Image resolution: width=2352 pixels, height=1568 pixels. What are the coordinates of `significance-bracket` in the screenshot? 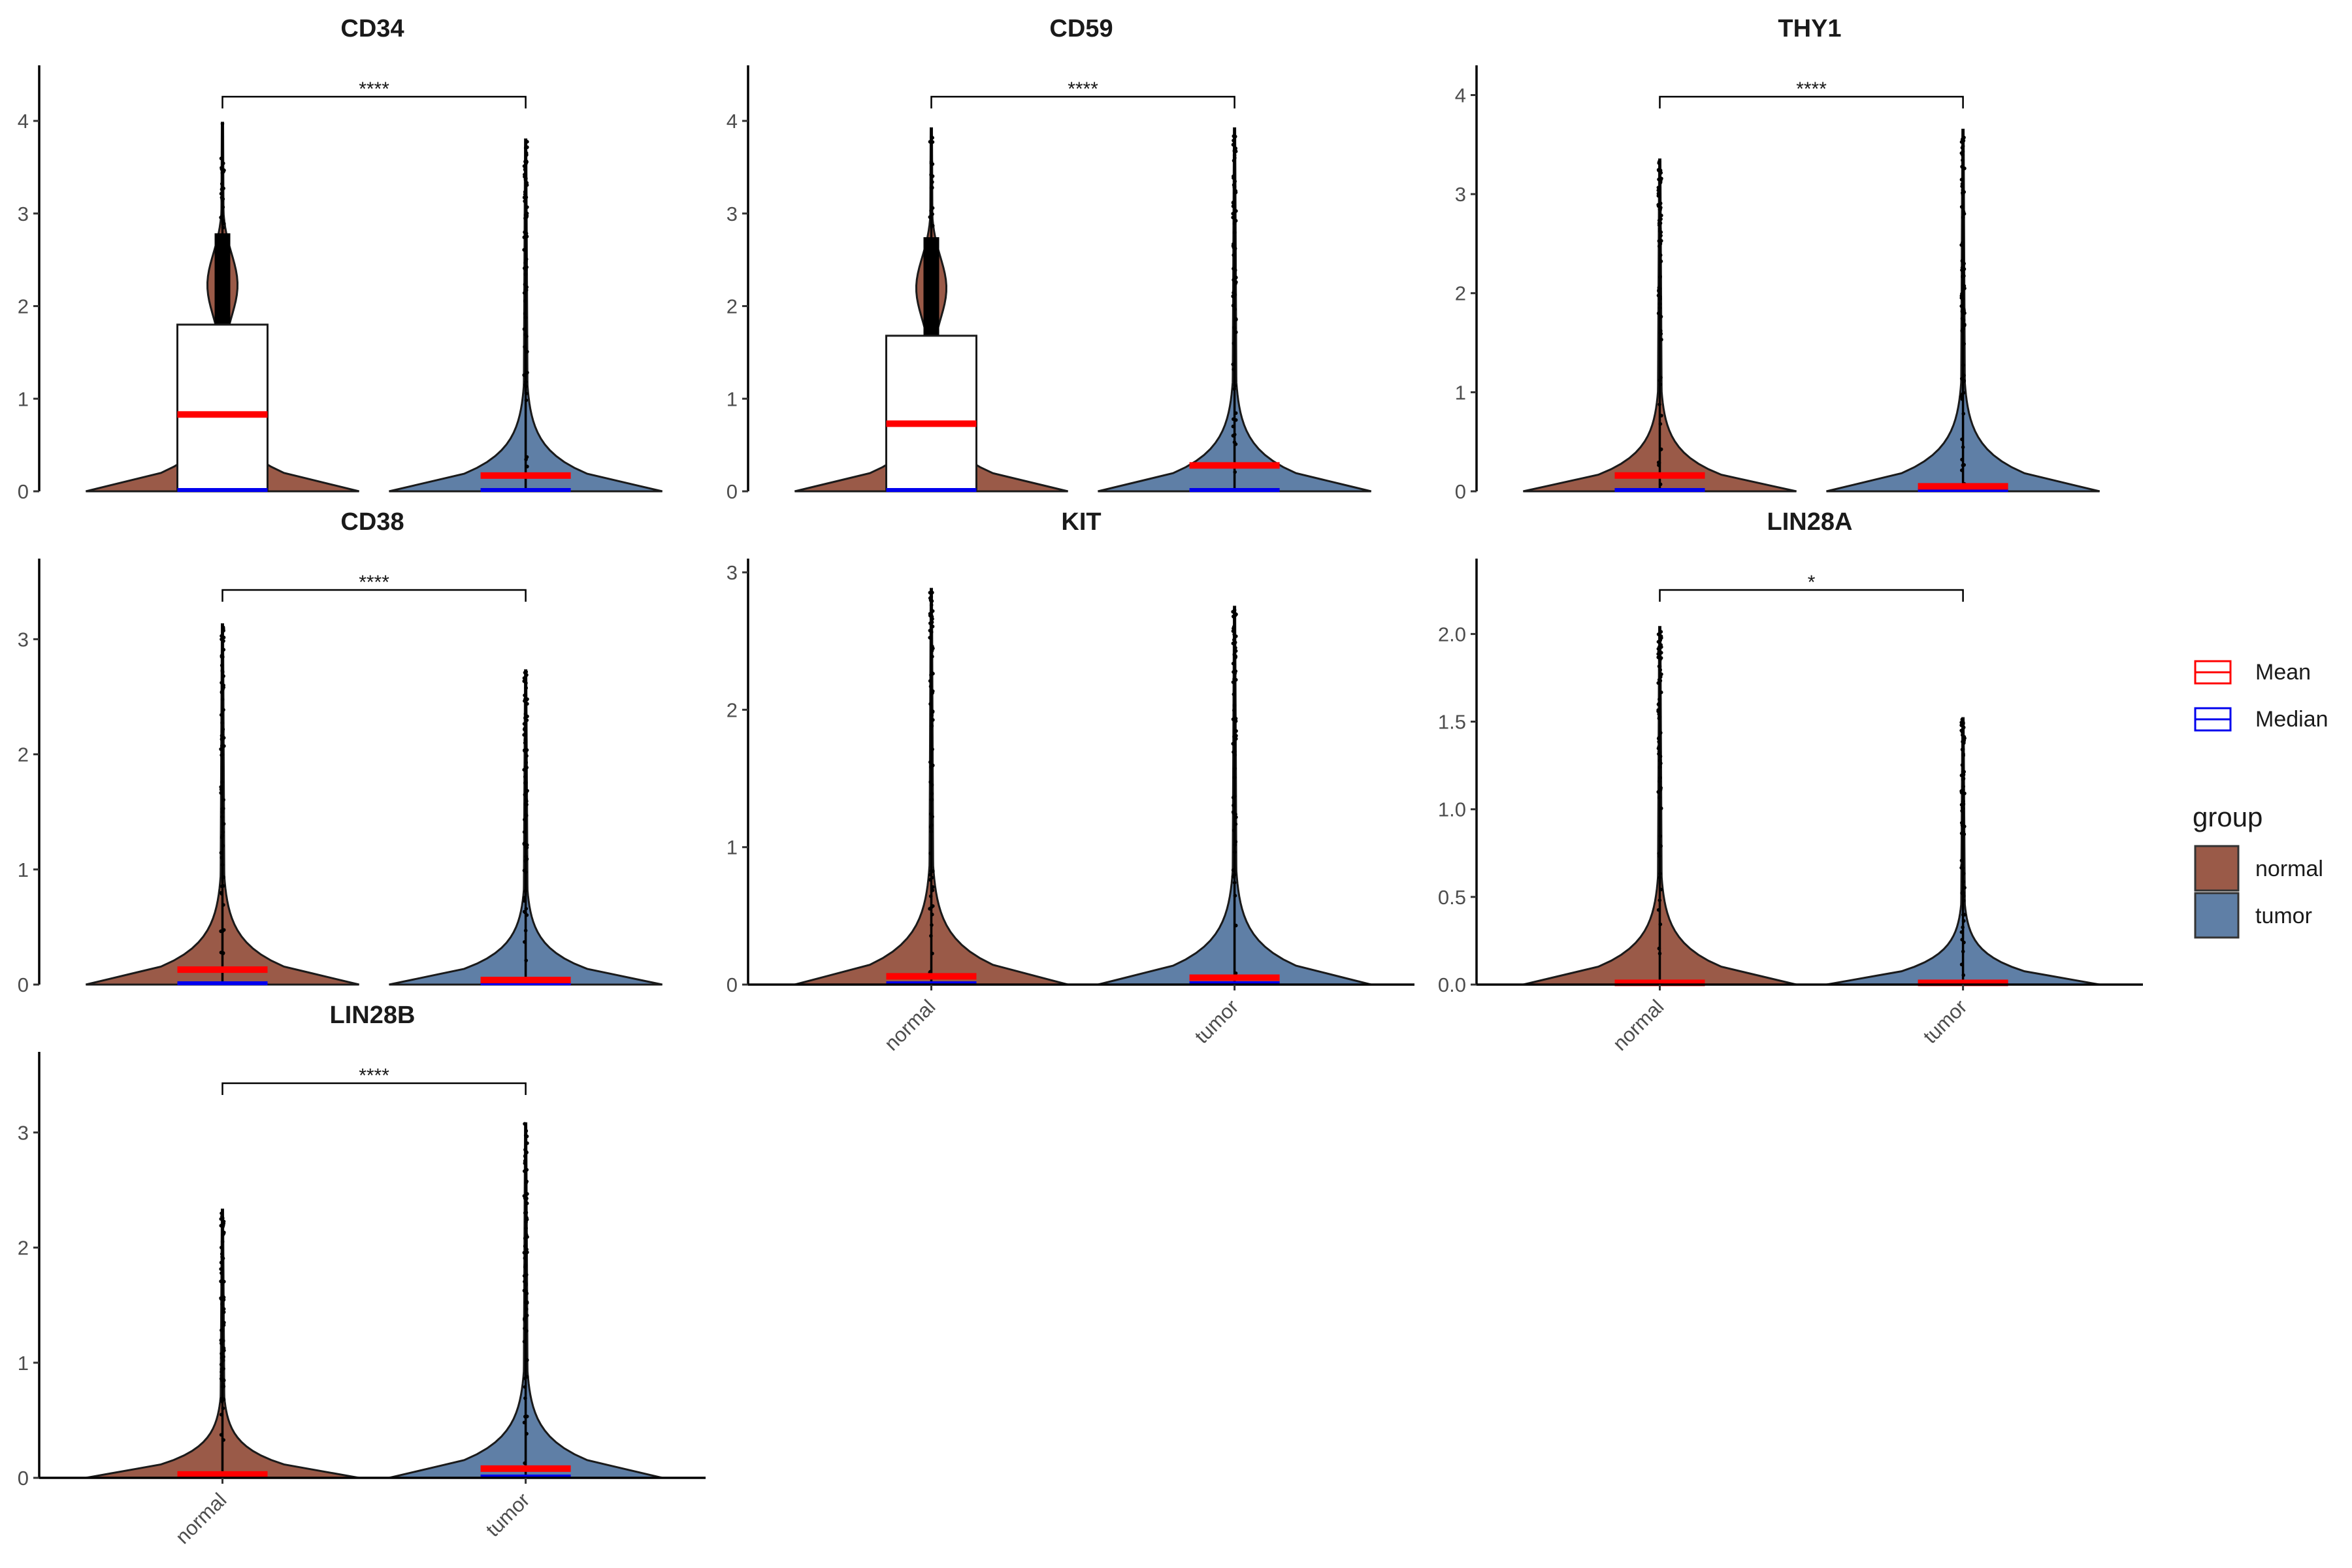 It's located at (374, 595).